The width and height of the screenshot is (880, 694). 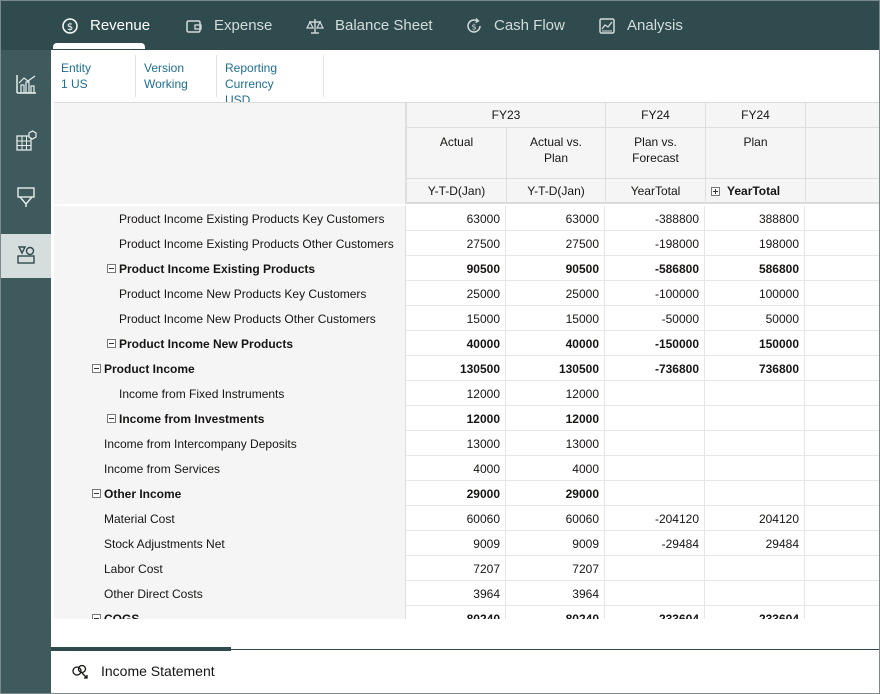 I want to click on data-cell: -233604, so click(x=655, y=612).